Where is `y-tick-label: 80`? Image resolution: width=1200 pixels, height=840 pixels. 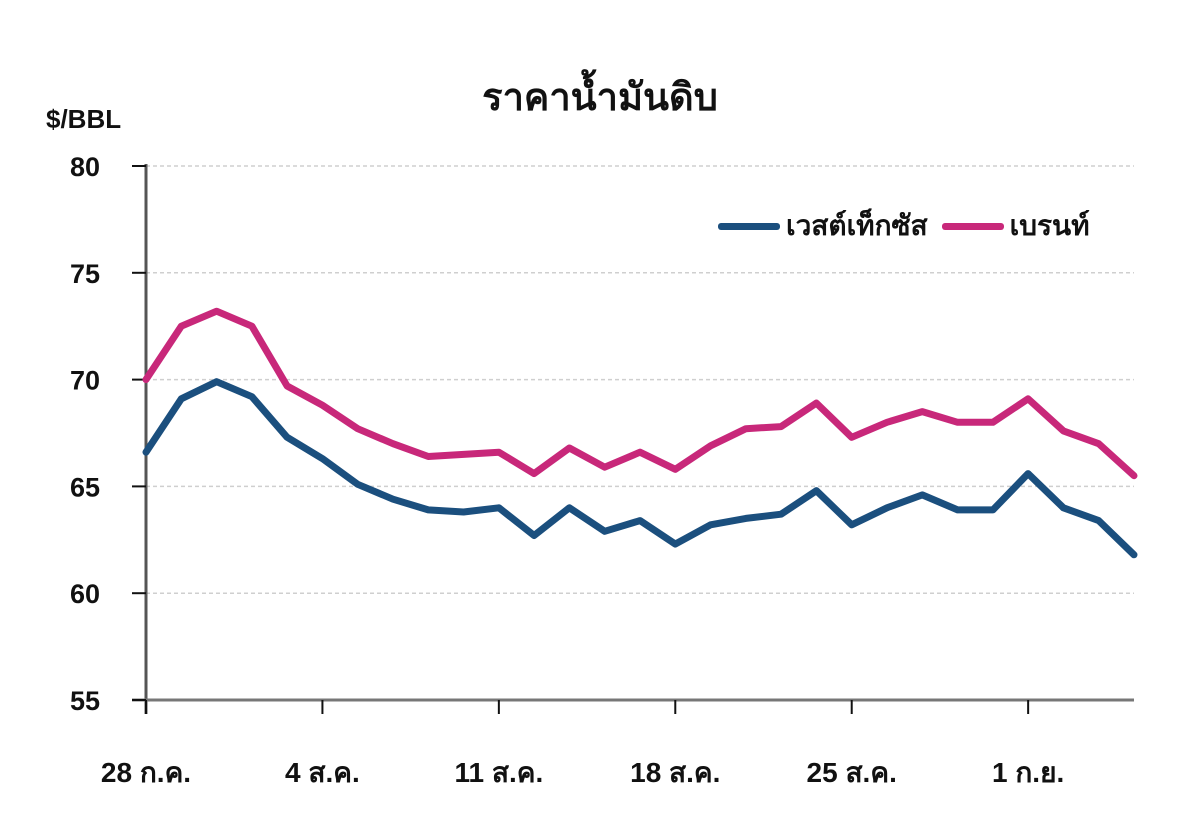
y-tick-label: 80 is located at coordinates (85, 167).